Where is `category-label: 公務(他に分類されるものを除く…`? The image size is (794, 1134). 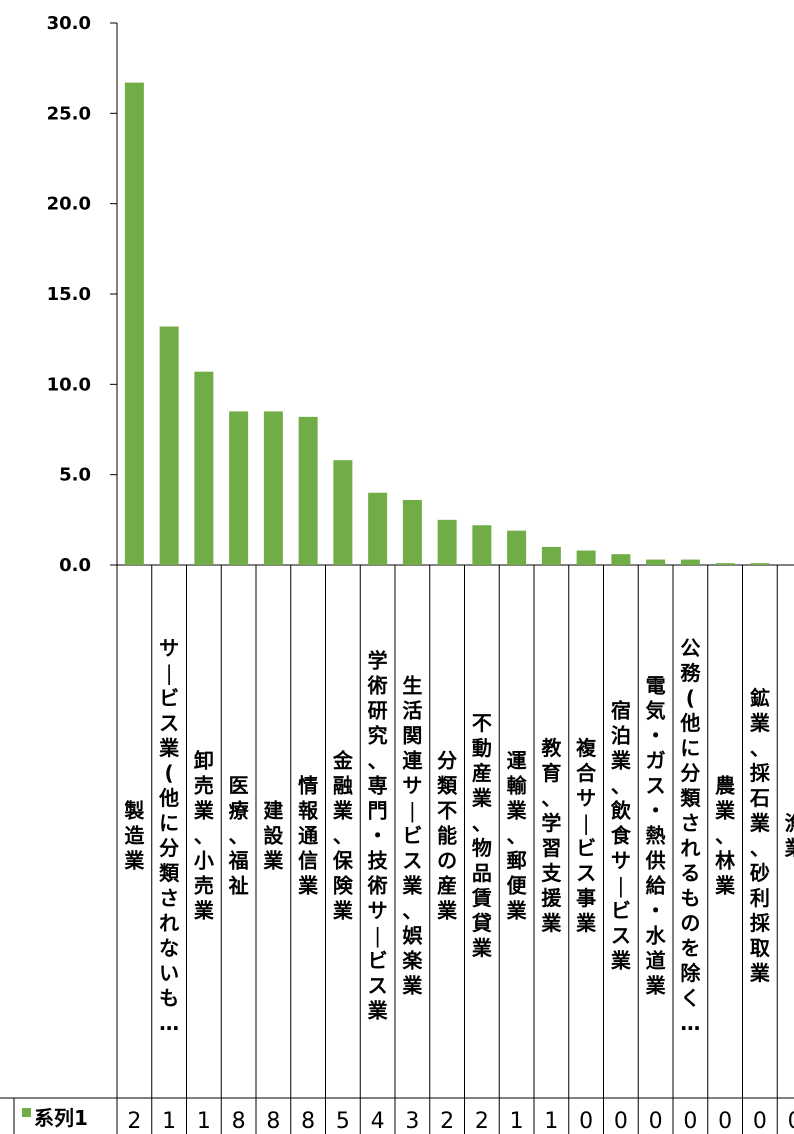
category-label: 公務(他に分類されるものを除く… is located at coordinates (690, 835).